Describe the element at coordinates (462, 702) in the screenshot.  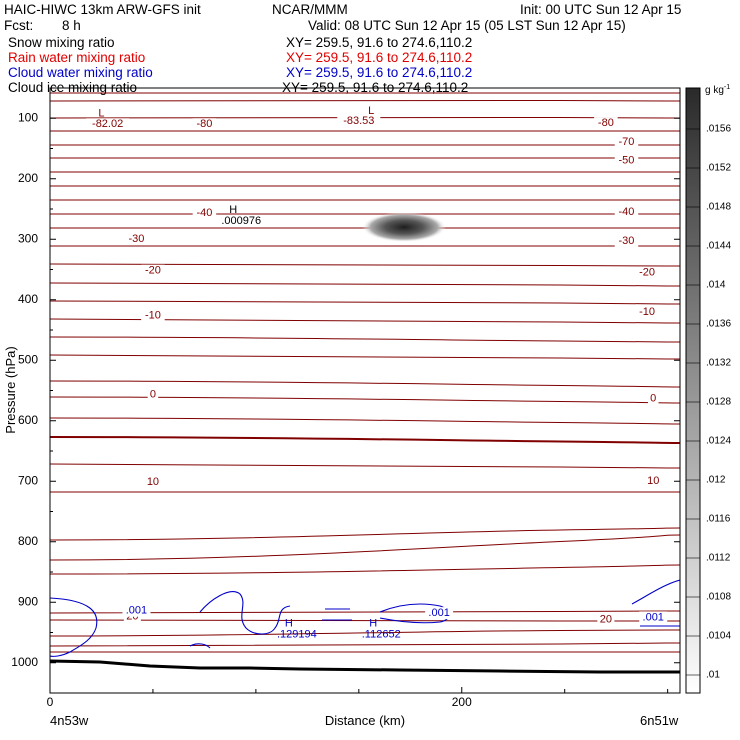
I see `x-tick-label: 200` at that location.